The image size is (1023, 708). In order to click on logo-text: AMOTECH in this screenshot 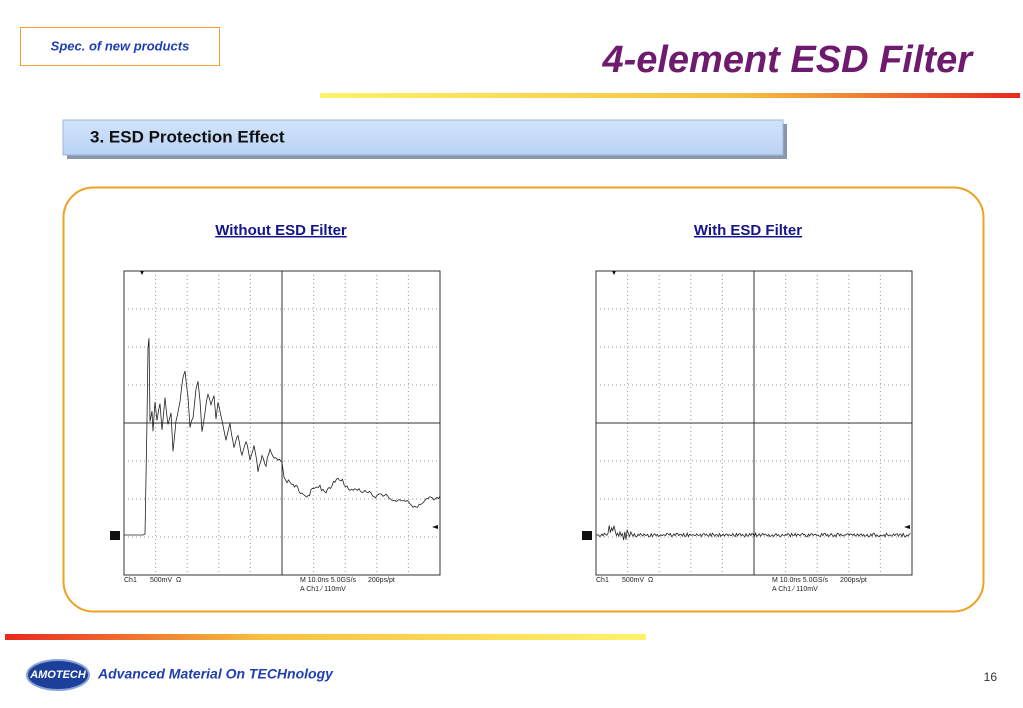, I will do `click(58, 675)`.